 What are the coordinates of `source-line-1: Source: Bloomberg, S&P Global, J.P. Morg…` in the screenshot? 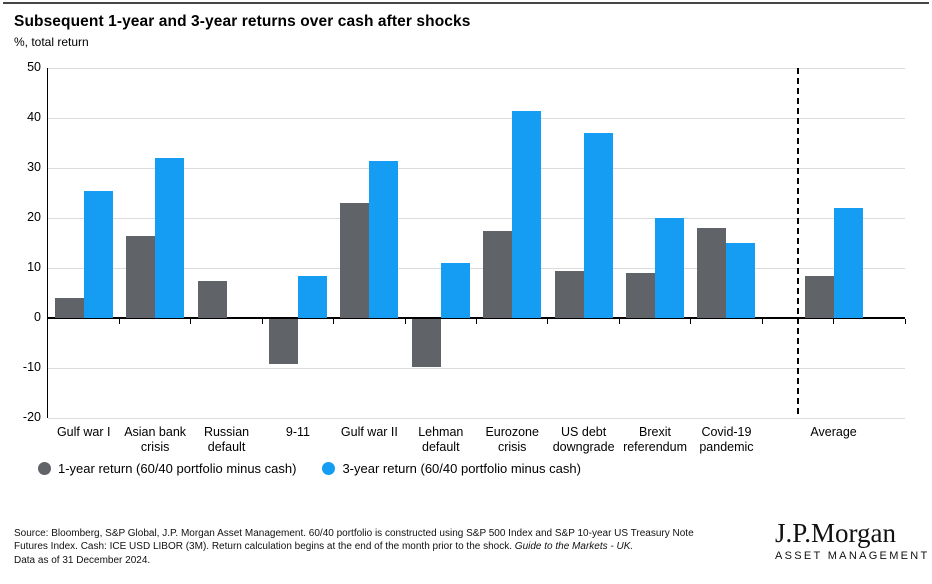 It's located at (354, 533).